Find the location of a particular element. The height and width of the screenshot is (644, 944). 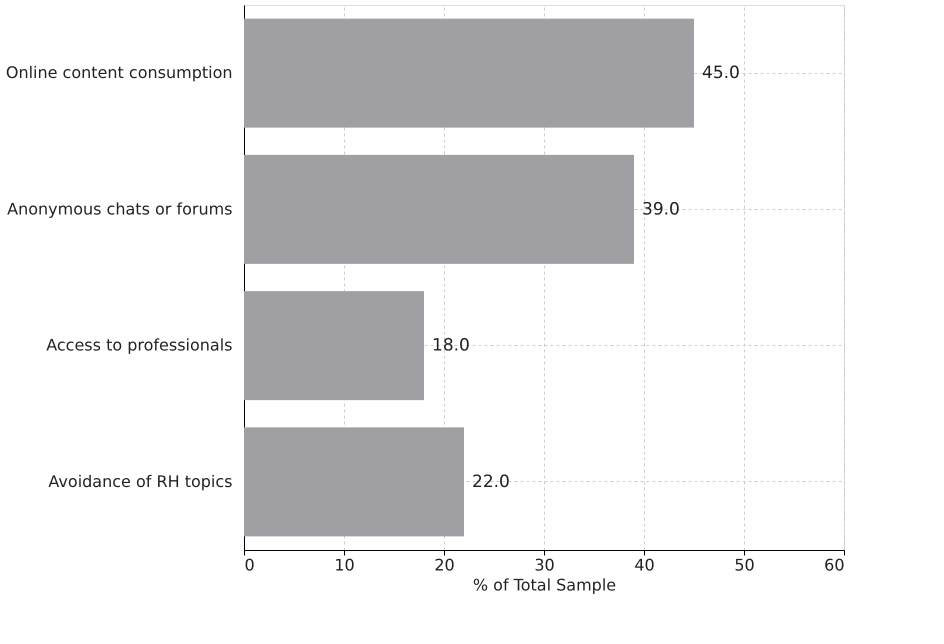

y-tick-label: Avoidance of RH topics is located at coordinates (140, 481).